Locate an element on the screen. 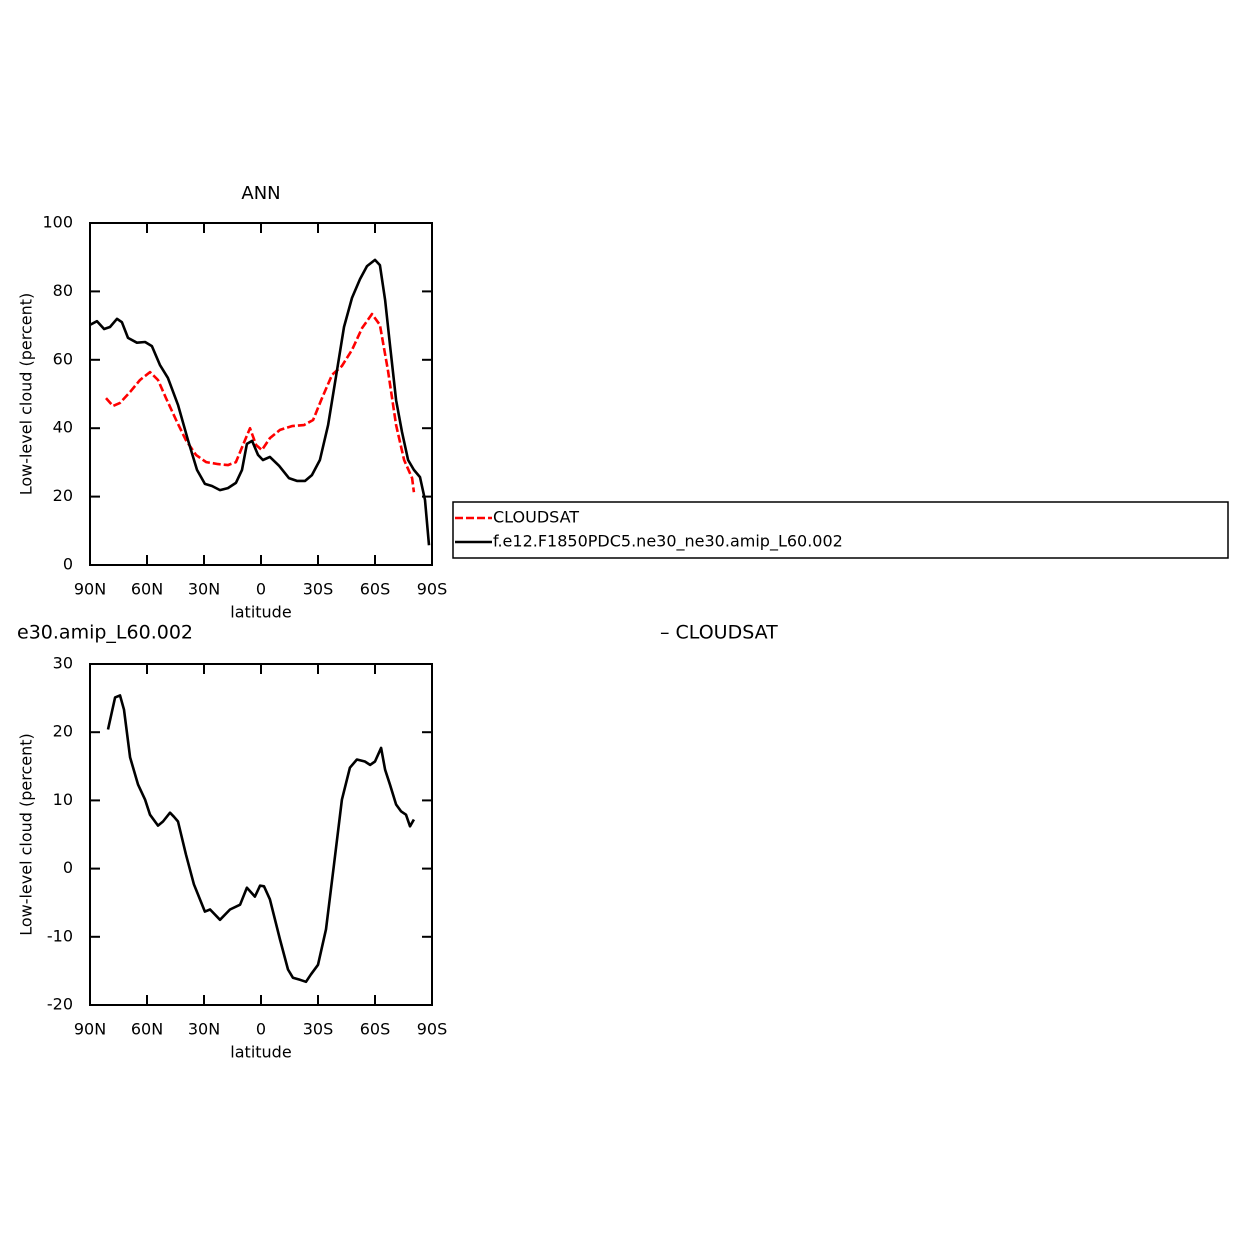 Image resolution: width=1247 pixels, height=1247 pixels. legend-label: CLOUDSAT is located at coordinates (536, 517).